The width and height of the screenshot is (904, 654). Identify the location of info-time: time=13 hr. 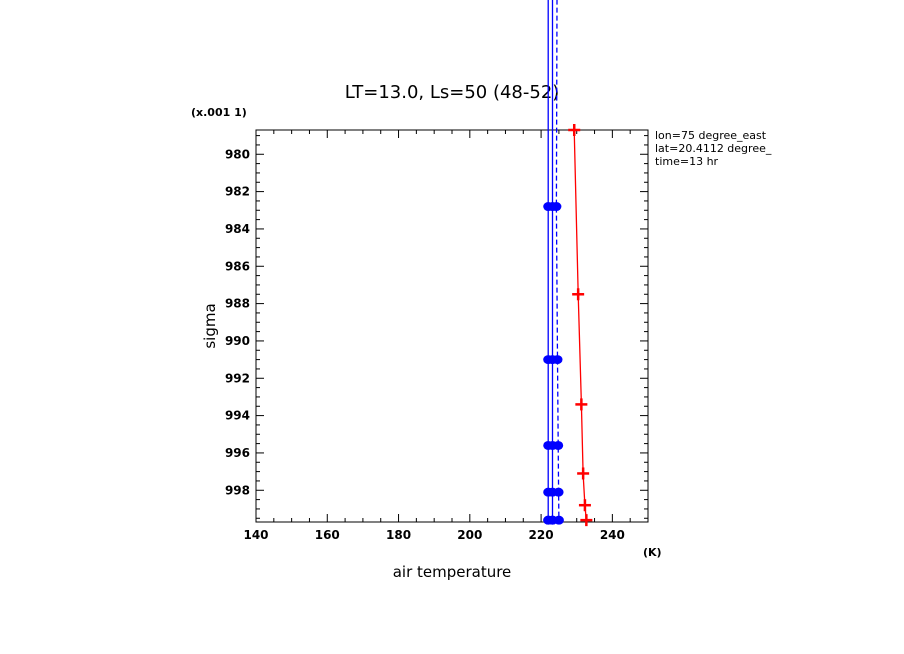
(687, 161).